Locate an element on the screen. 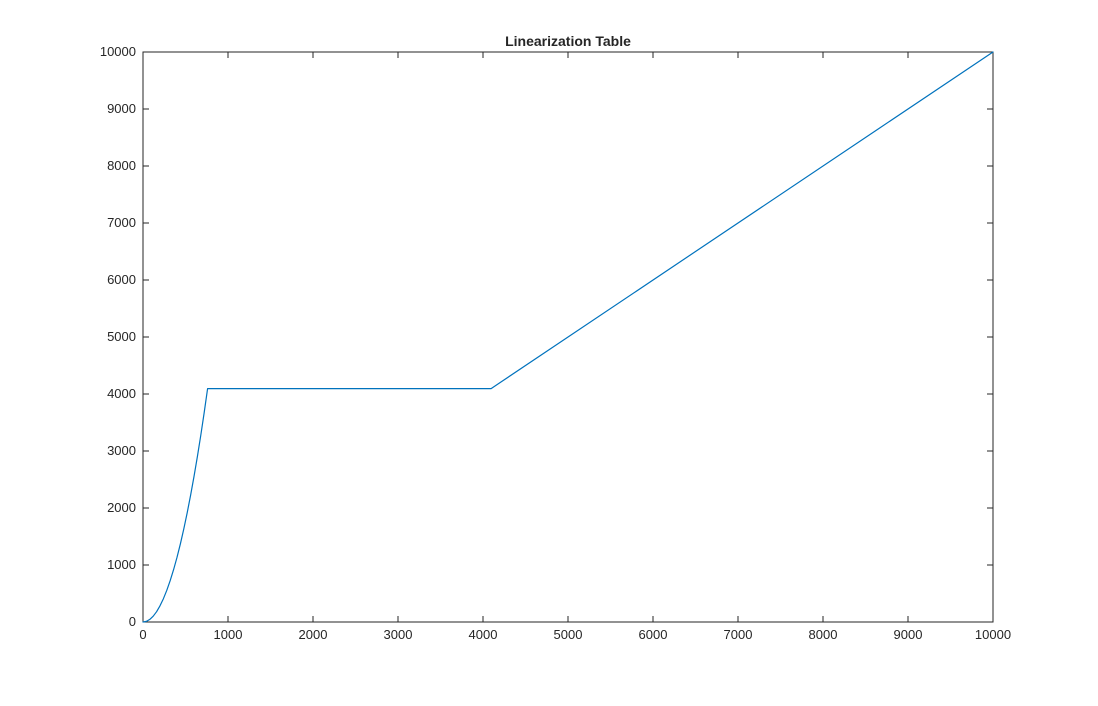  y-tick-label: 10000 is located at coordinates (118, 51).